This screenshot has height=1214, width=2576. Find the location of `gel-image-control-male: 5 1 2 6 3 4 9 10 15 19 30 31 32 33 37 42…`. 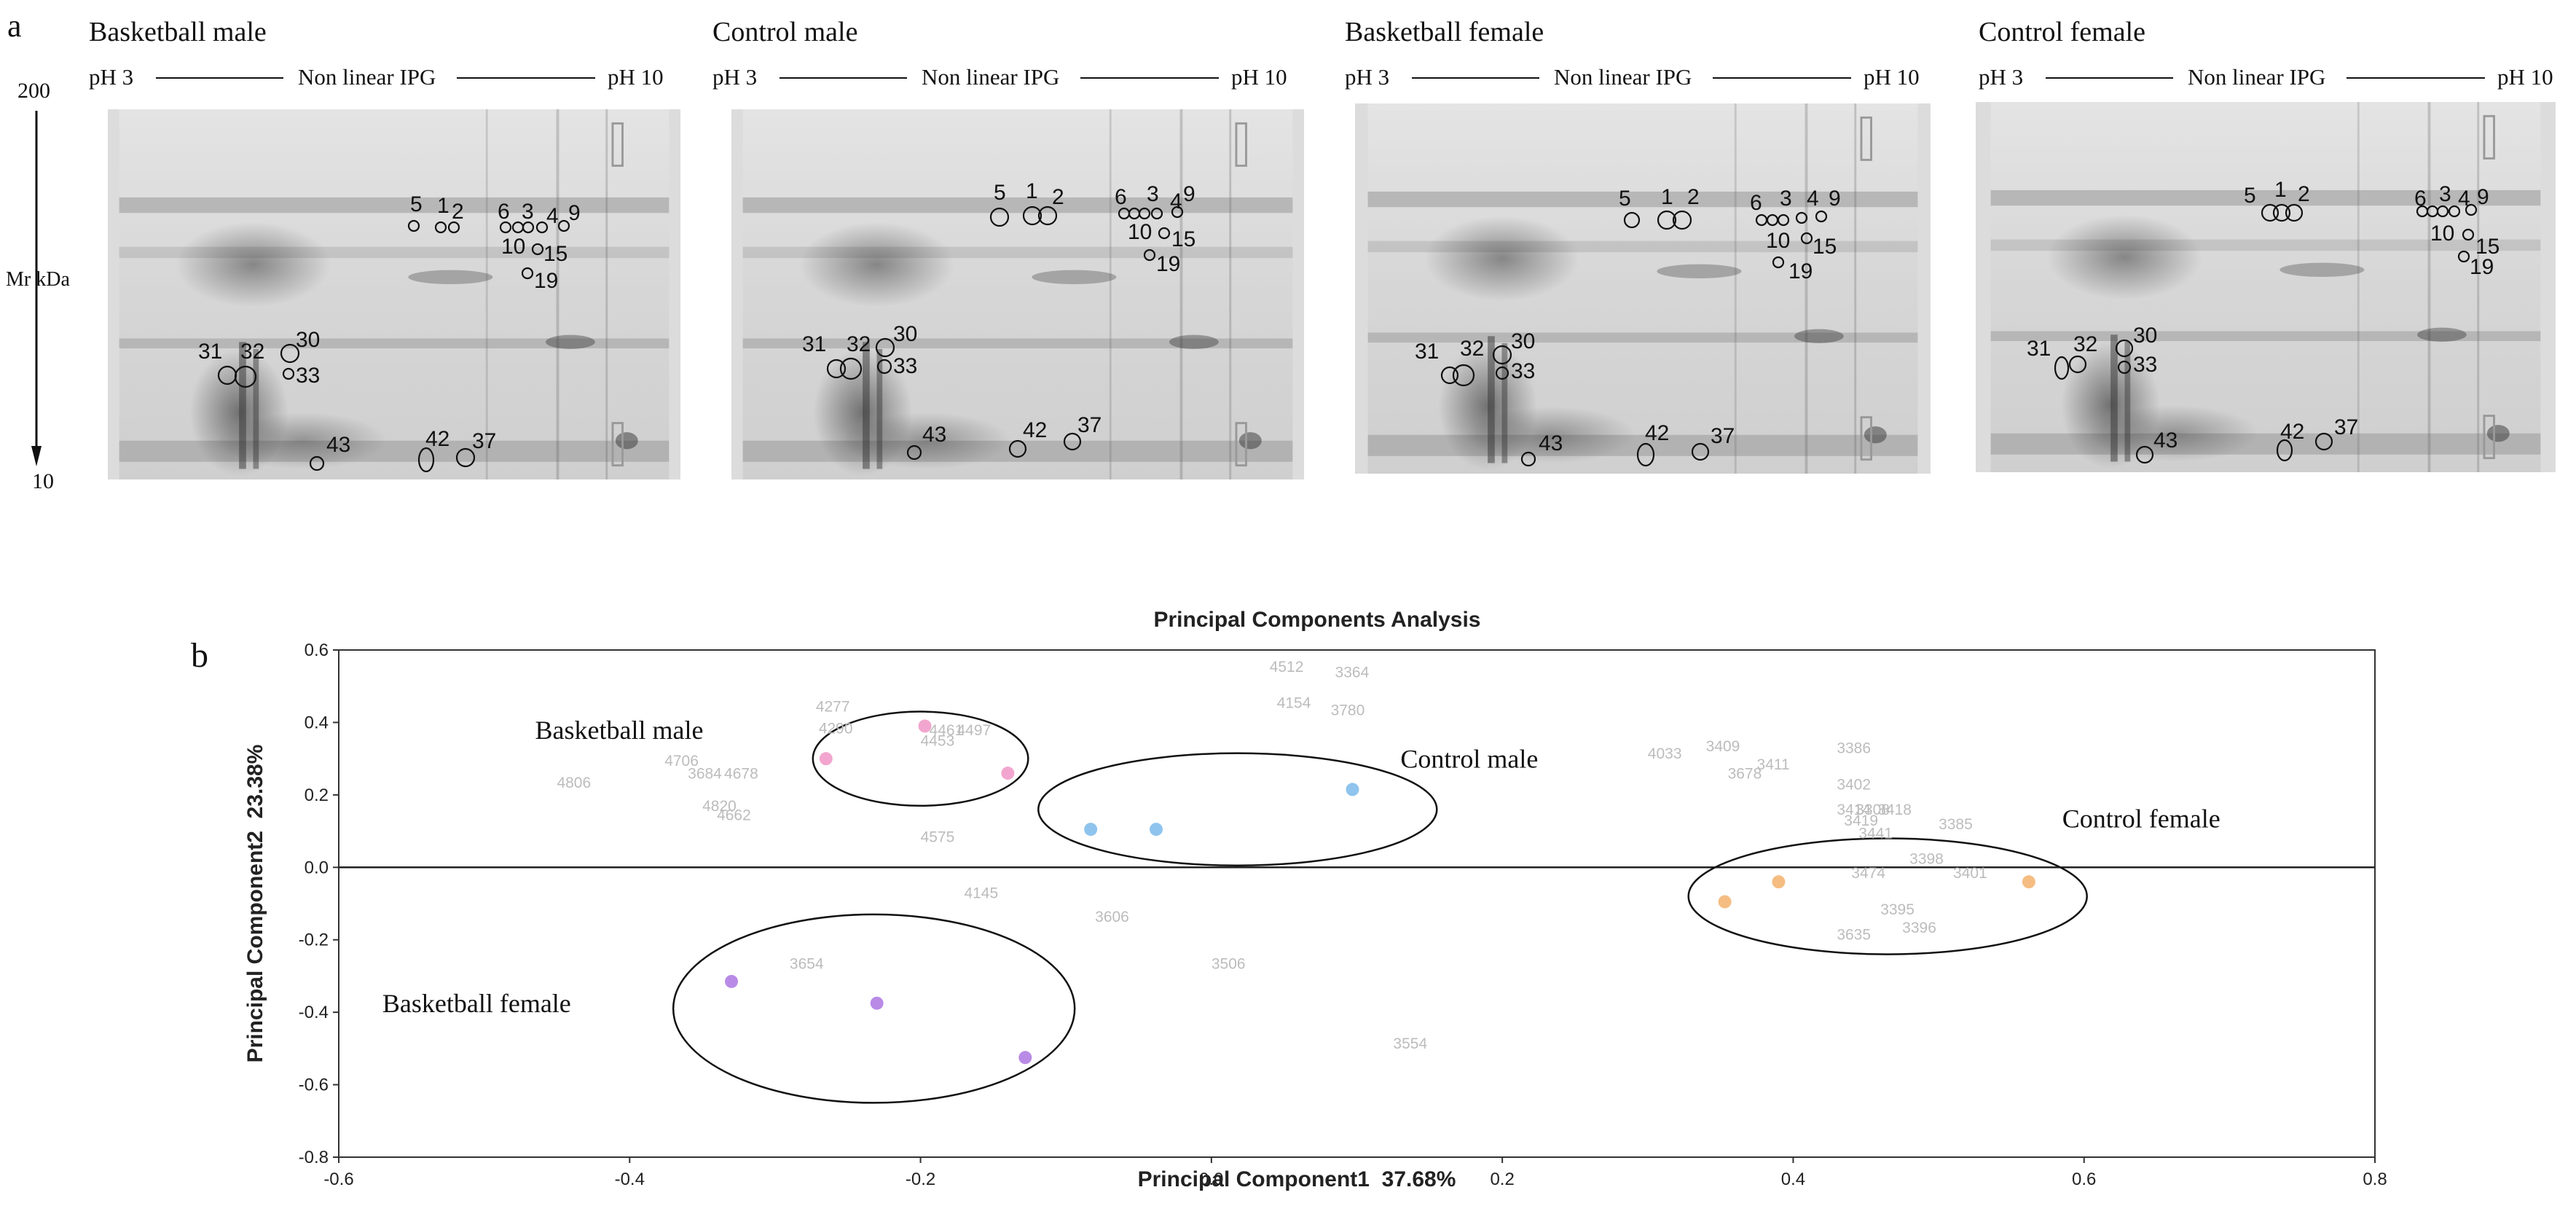

gel-image-control-male: 5 1 2 6 3 4 9 10 15 19 30 31 32 33 37 42… is located at coordinates (1017, 294).